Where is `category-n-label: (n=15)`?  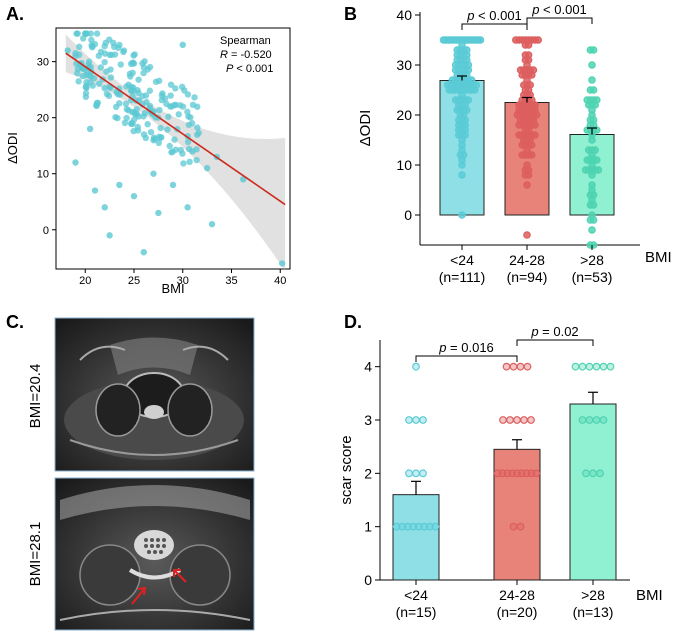
category-n-label: (n=15) is located at coordinates (416, 612).